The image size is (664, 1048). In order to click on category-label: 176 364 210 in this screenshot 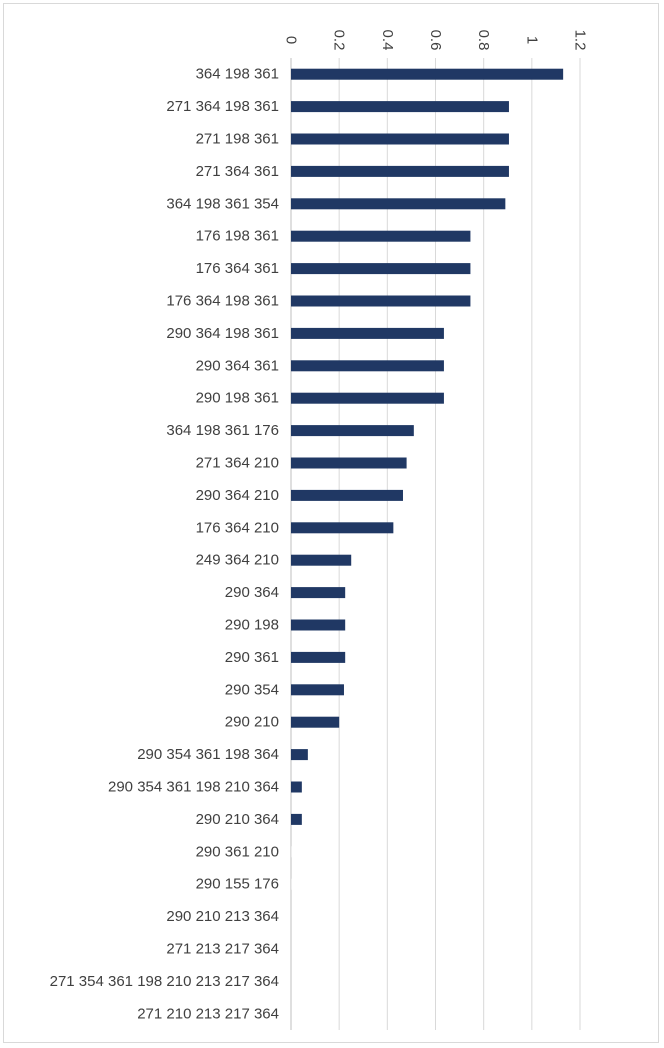, I will do `click(237, 527)`.